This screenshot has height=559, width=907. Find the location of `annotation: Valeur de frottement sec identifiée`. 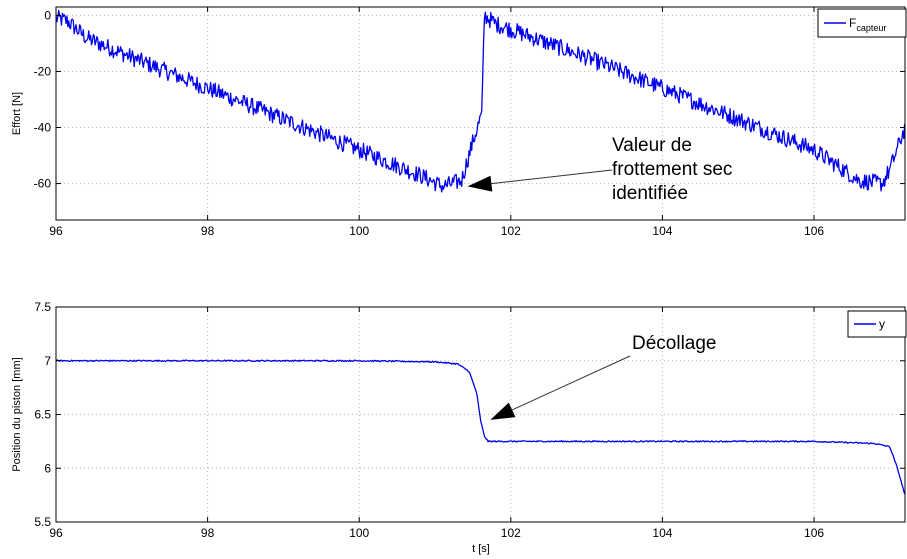

annotation: Valeur de frottement sec identifiée is located at coordinates (599, 169).